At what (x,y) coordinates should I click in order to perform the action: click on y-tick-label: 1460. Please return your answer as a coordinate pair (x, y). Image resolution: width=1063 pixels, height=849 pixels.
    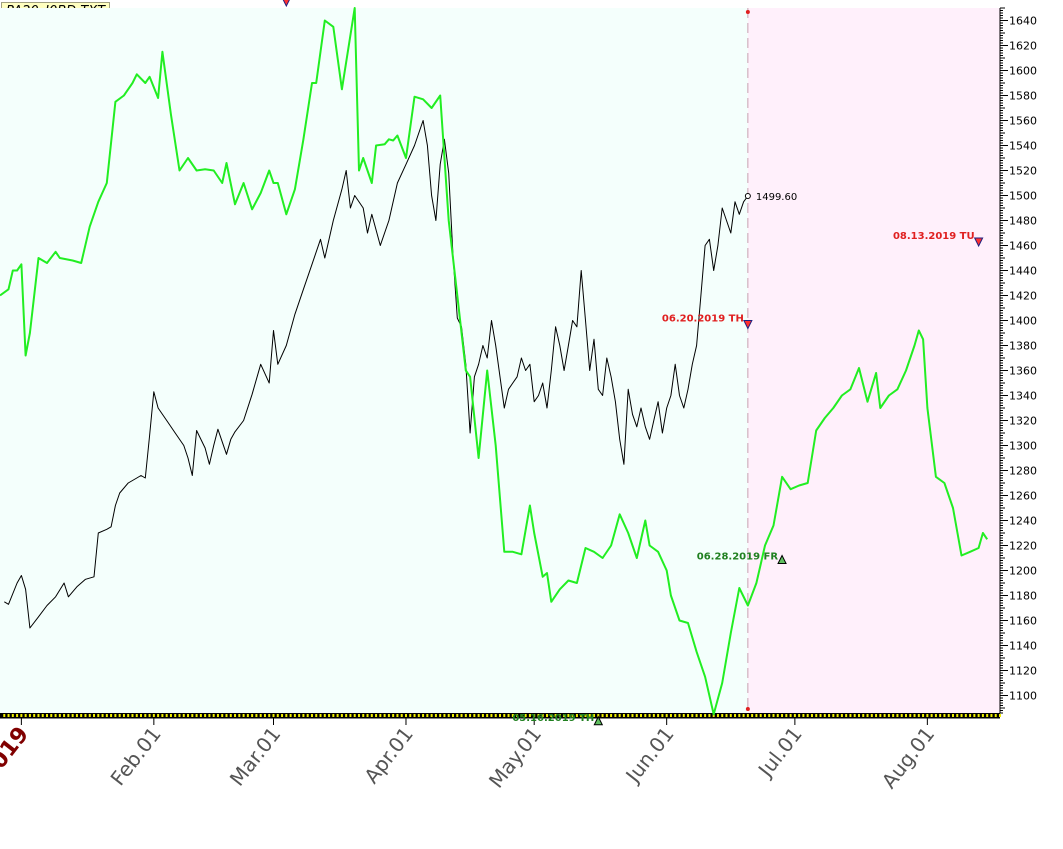
    Looking at the image, I should click on (1023, 246).